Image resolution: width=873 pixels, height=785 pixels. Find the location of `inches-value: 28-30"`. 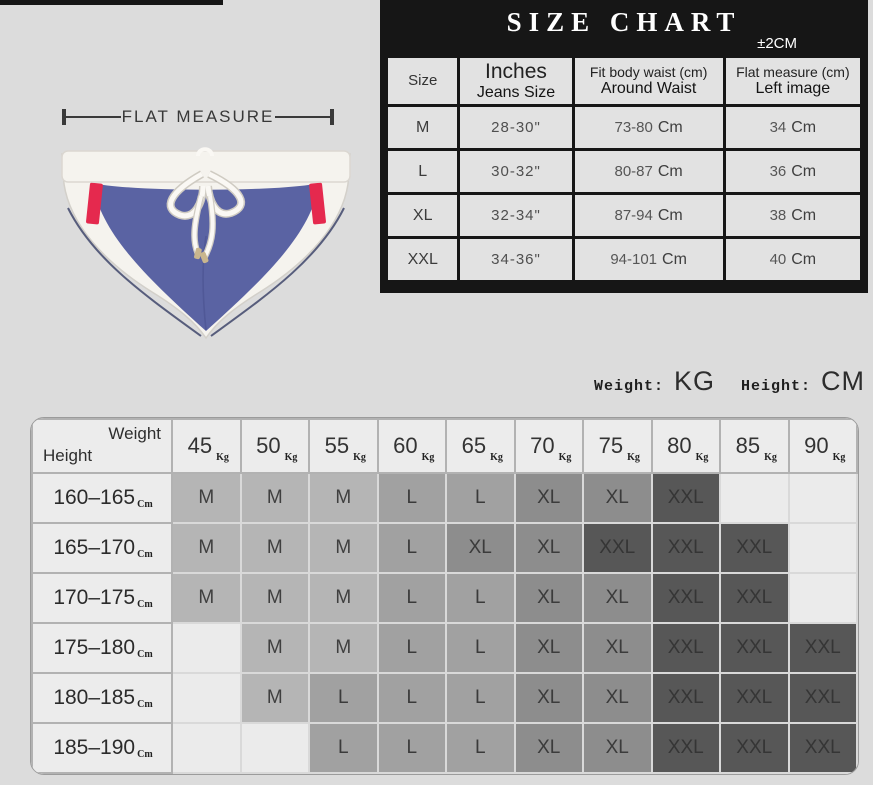

inches-value: 28-30" is located at coordinates (516, 127).